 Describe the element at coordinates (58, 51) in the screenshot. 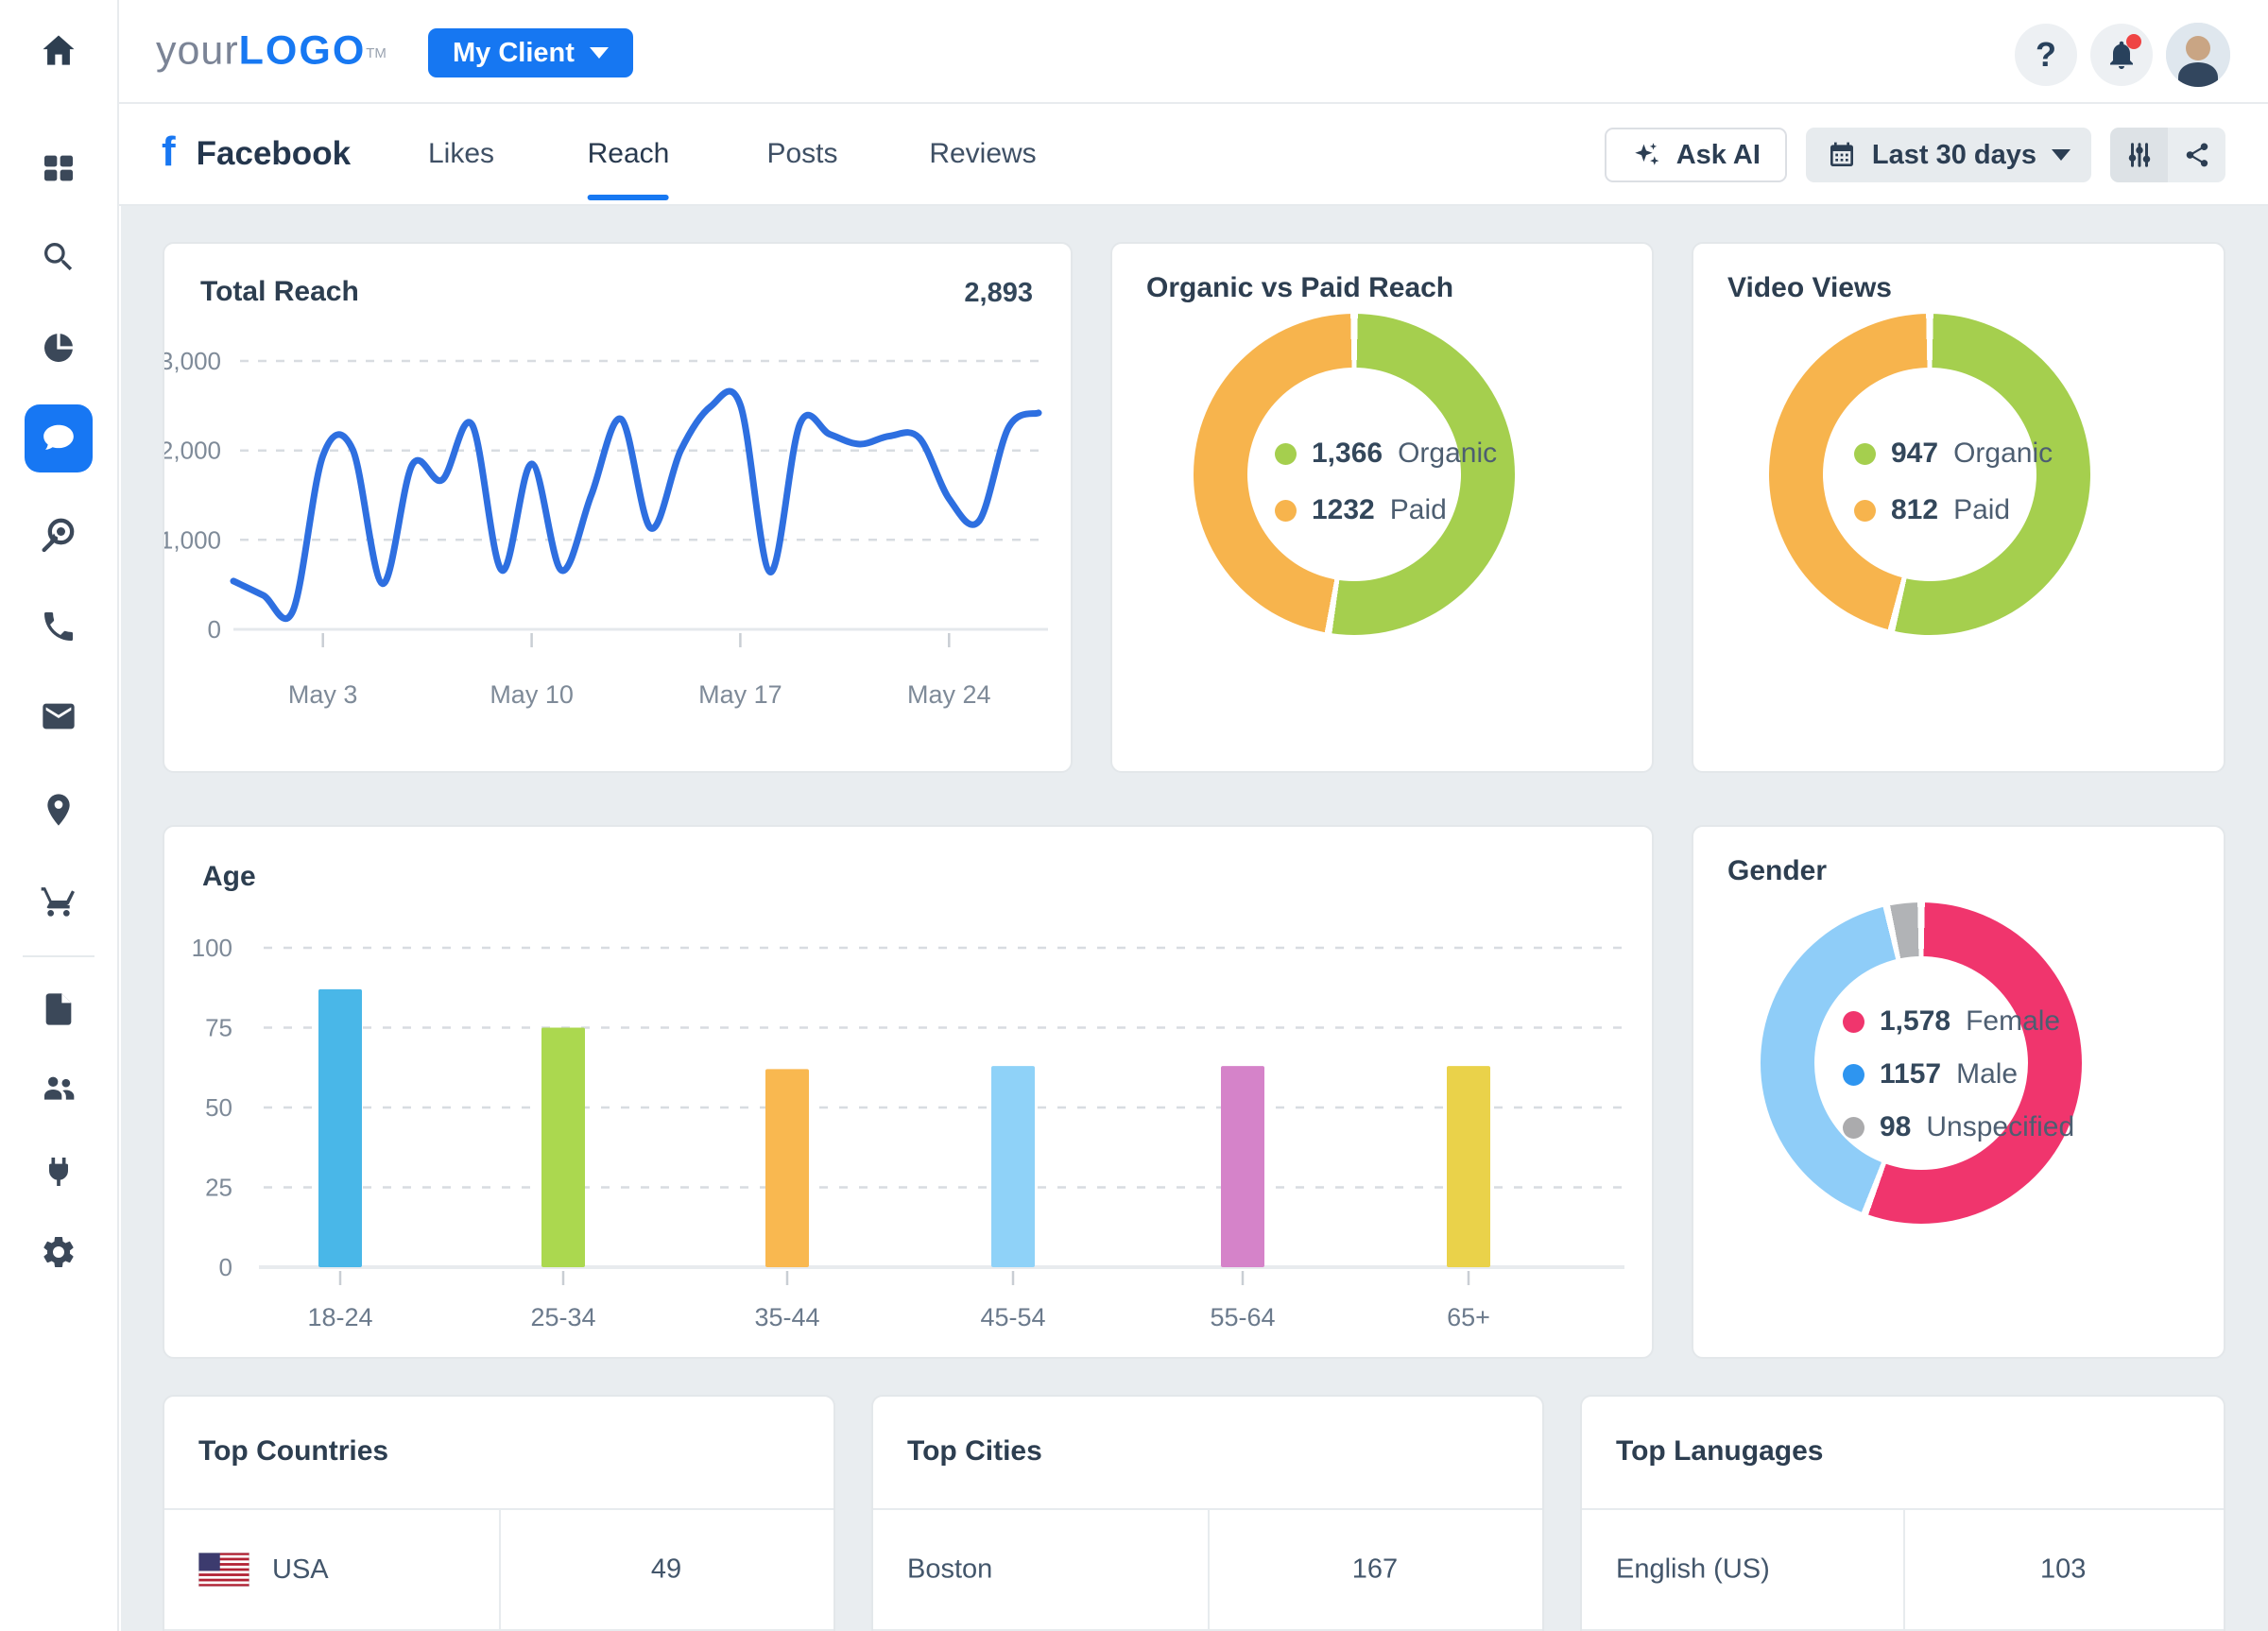

I see `sidebar-item-home` at that location.